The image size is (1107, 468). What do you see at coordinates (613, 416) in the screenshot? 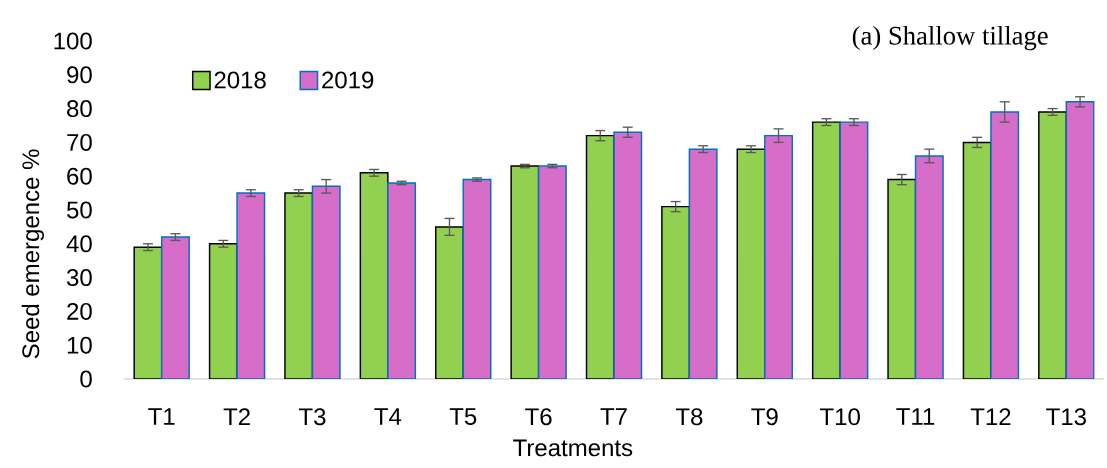
I see `x-tick-label: T7` at bounding box center [613, 416].